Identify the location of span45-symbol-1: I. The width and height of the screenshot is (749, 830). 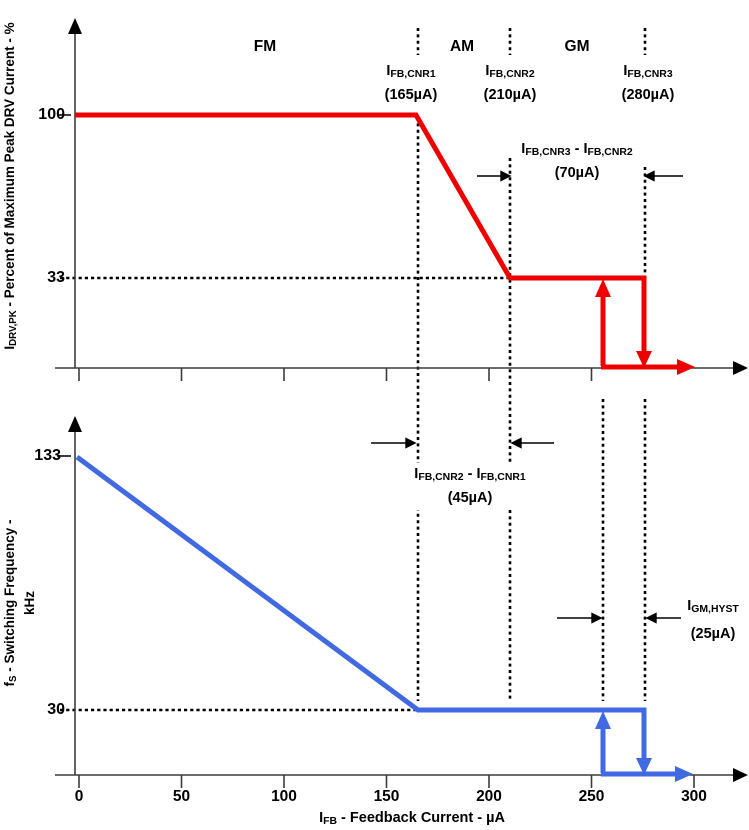
(416, 474).